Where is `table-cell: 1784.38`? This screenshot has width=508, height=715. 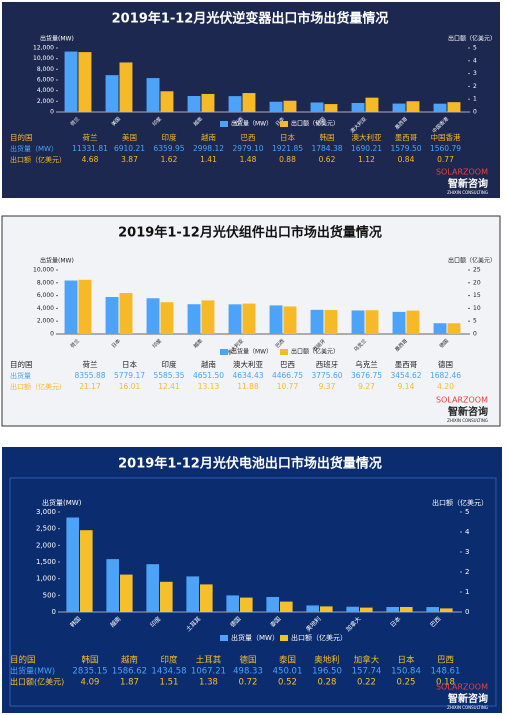 table-cell: 1784.38 is located at coordinates (326, 148).